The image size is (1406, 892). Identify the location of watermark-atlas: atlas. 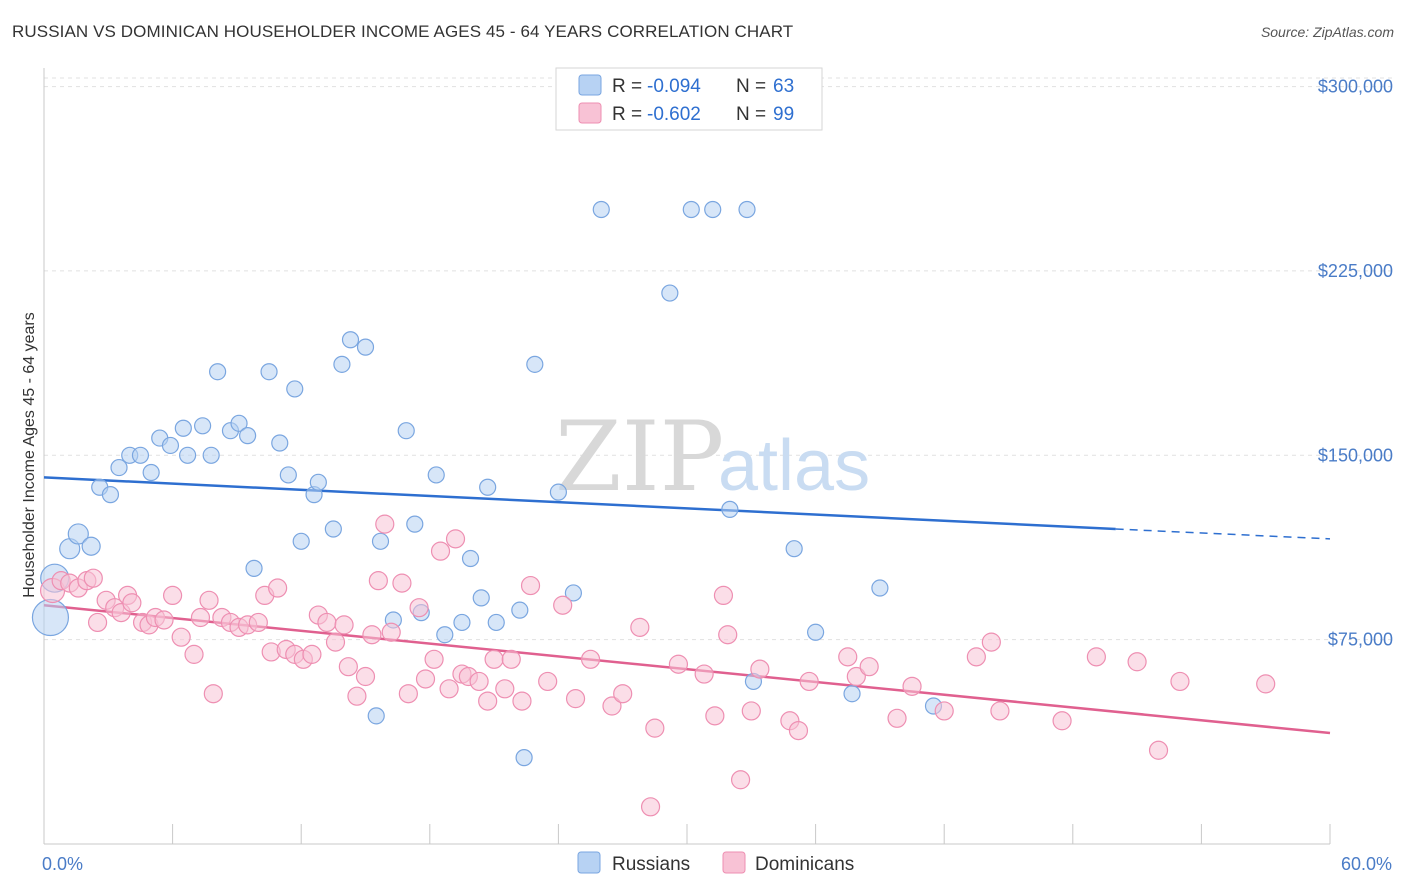
(794, 466).